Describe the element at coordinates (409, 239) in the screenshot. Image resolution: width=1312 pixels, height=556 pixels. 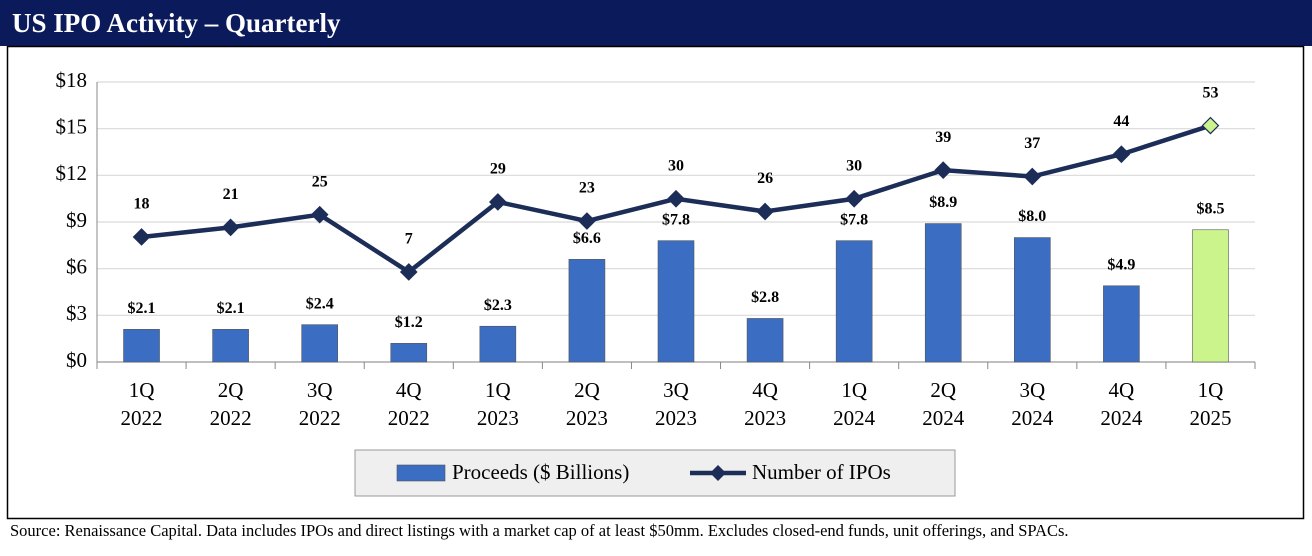
I see `data-label: 7` at that location.